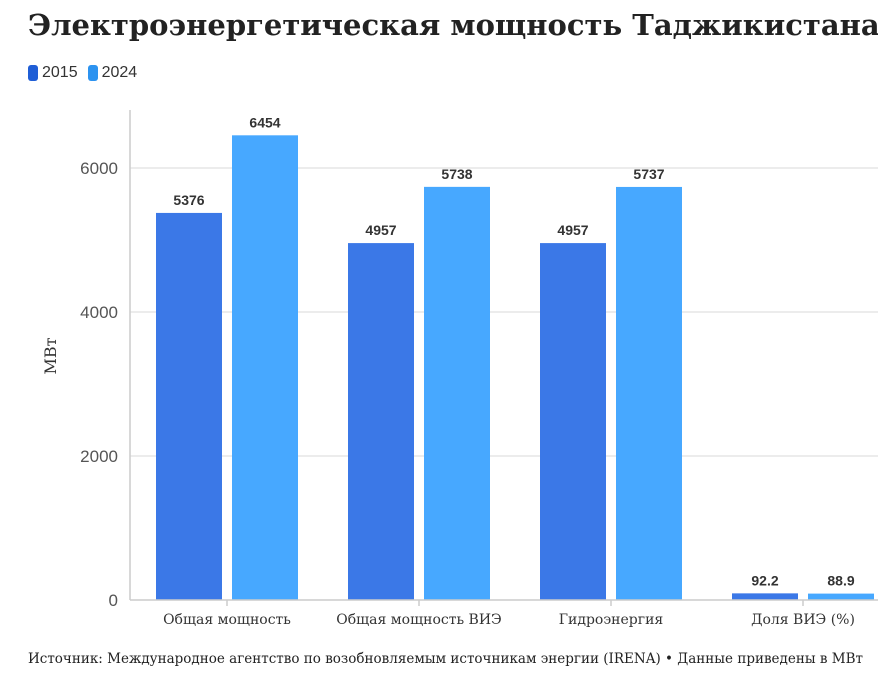 The image size is (878, 678). I want to click on legend-swatch-2024, so click(92, 73).